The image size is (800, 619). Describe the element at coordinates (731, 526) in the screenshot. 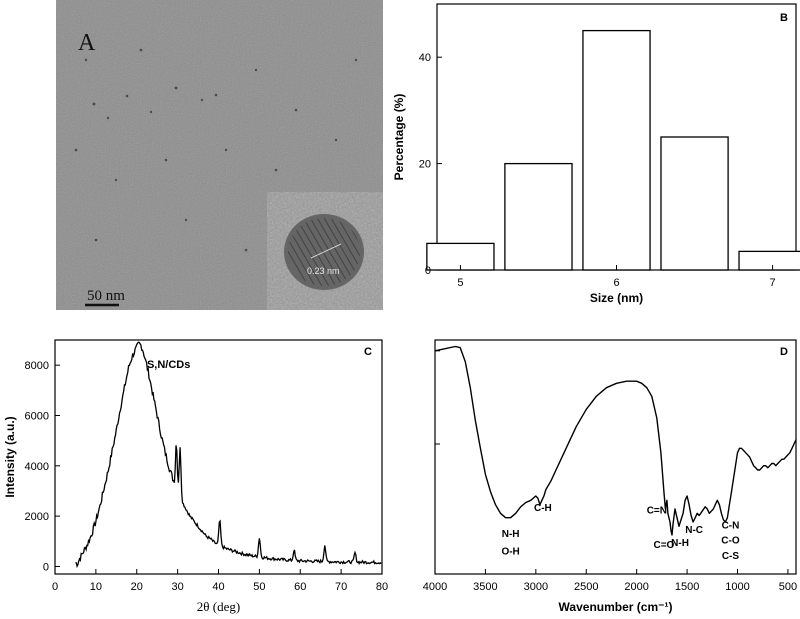

I see `band-annotation: C-N` at that location.